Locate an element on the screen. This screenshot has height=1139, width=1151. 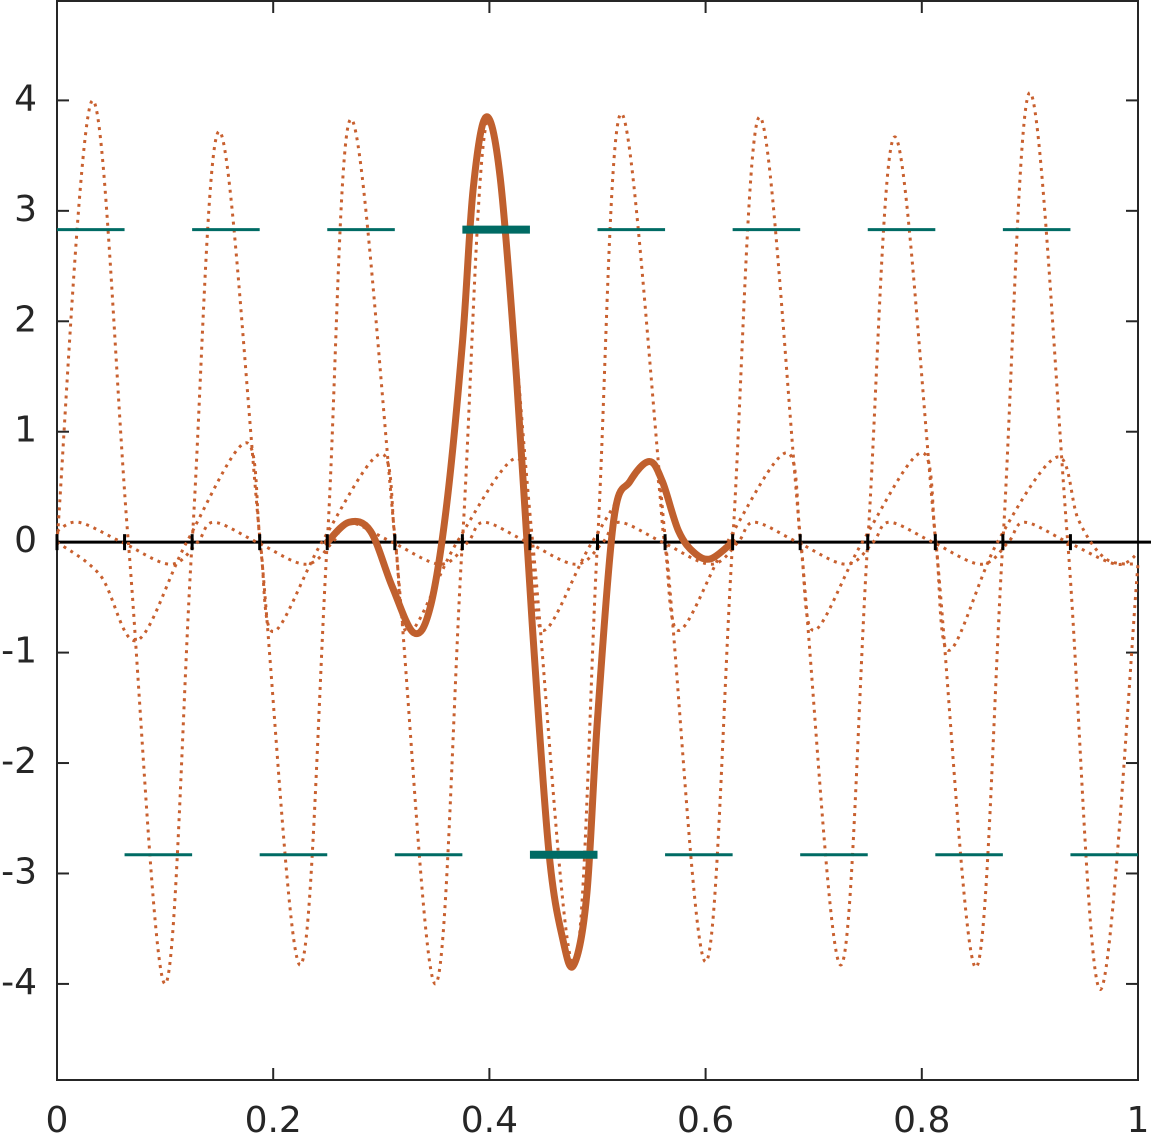
y-tick-label: 4 is located at coordinates (25, 98).